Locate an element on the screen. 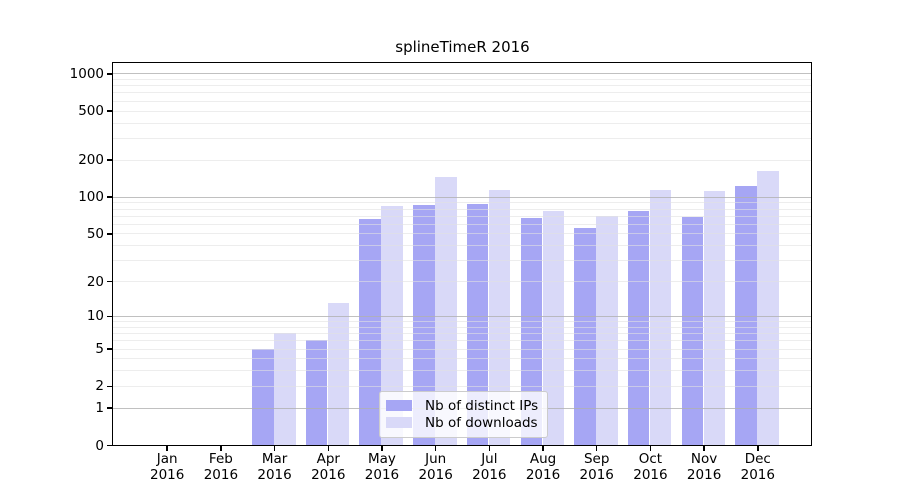  x-tick-apr is located at coordinates (328, 448).